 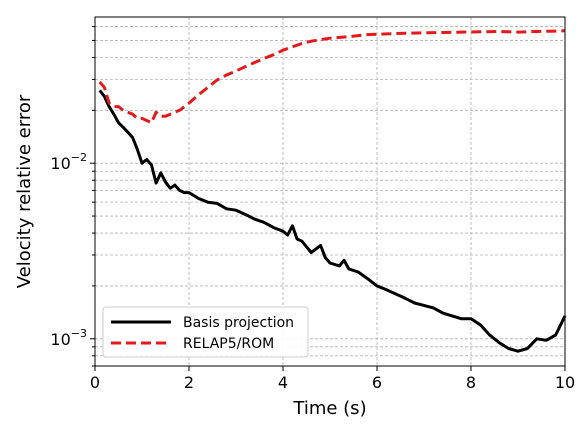 I want to click on x-axis-label: Time (s), so click(x=329, y=408).